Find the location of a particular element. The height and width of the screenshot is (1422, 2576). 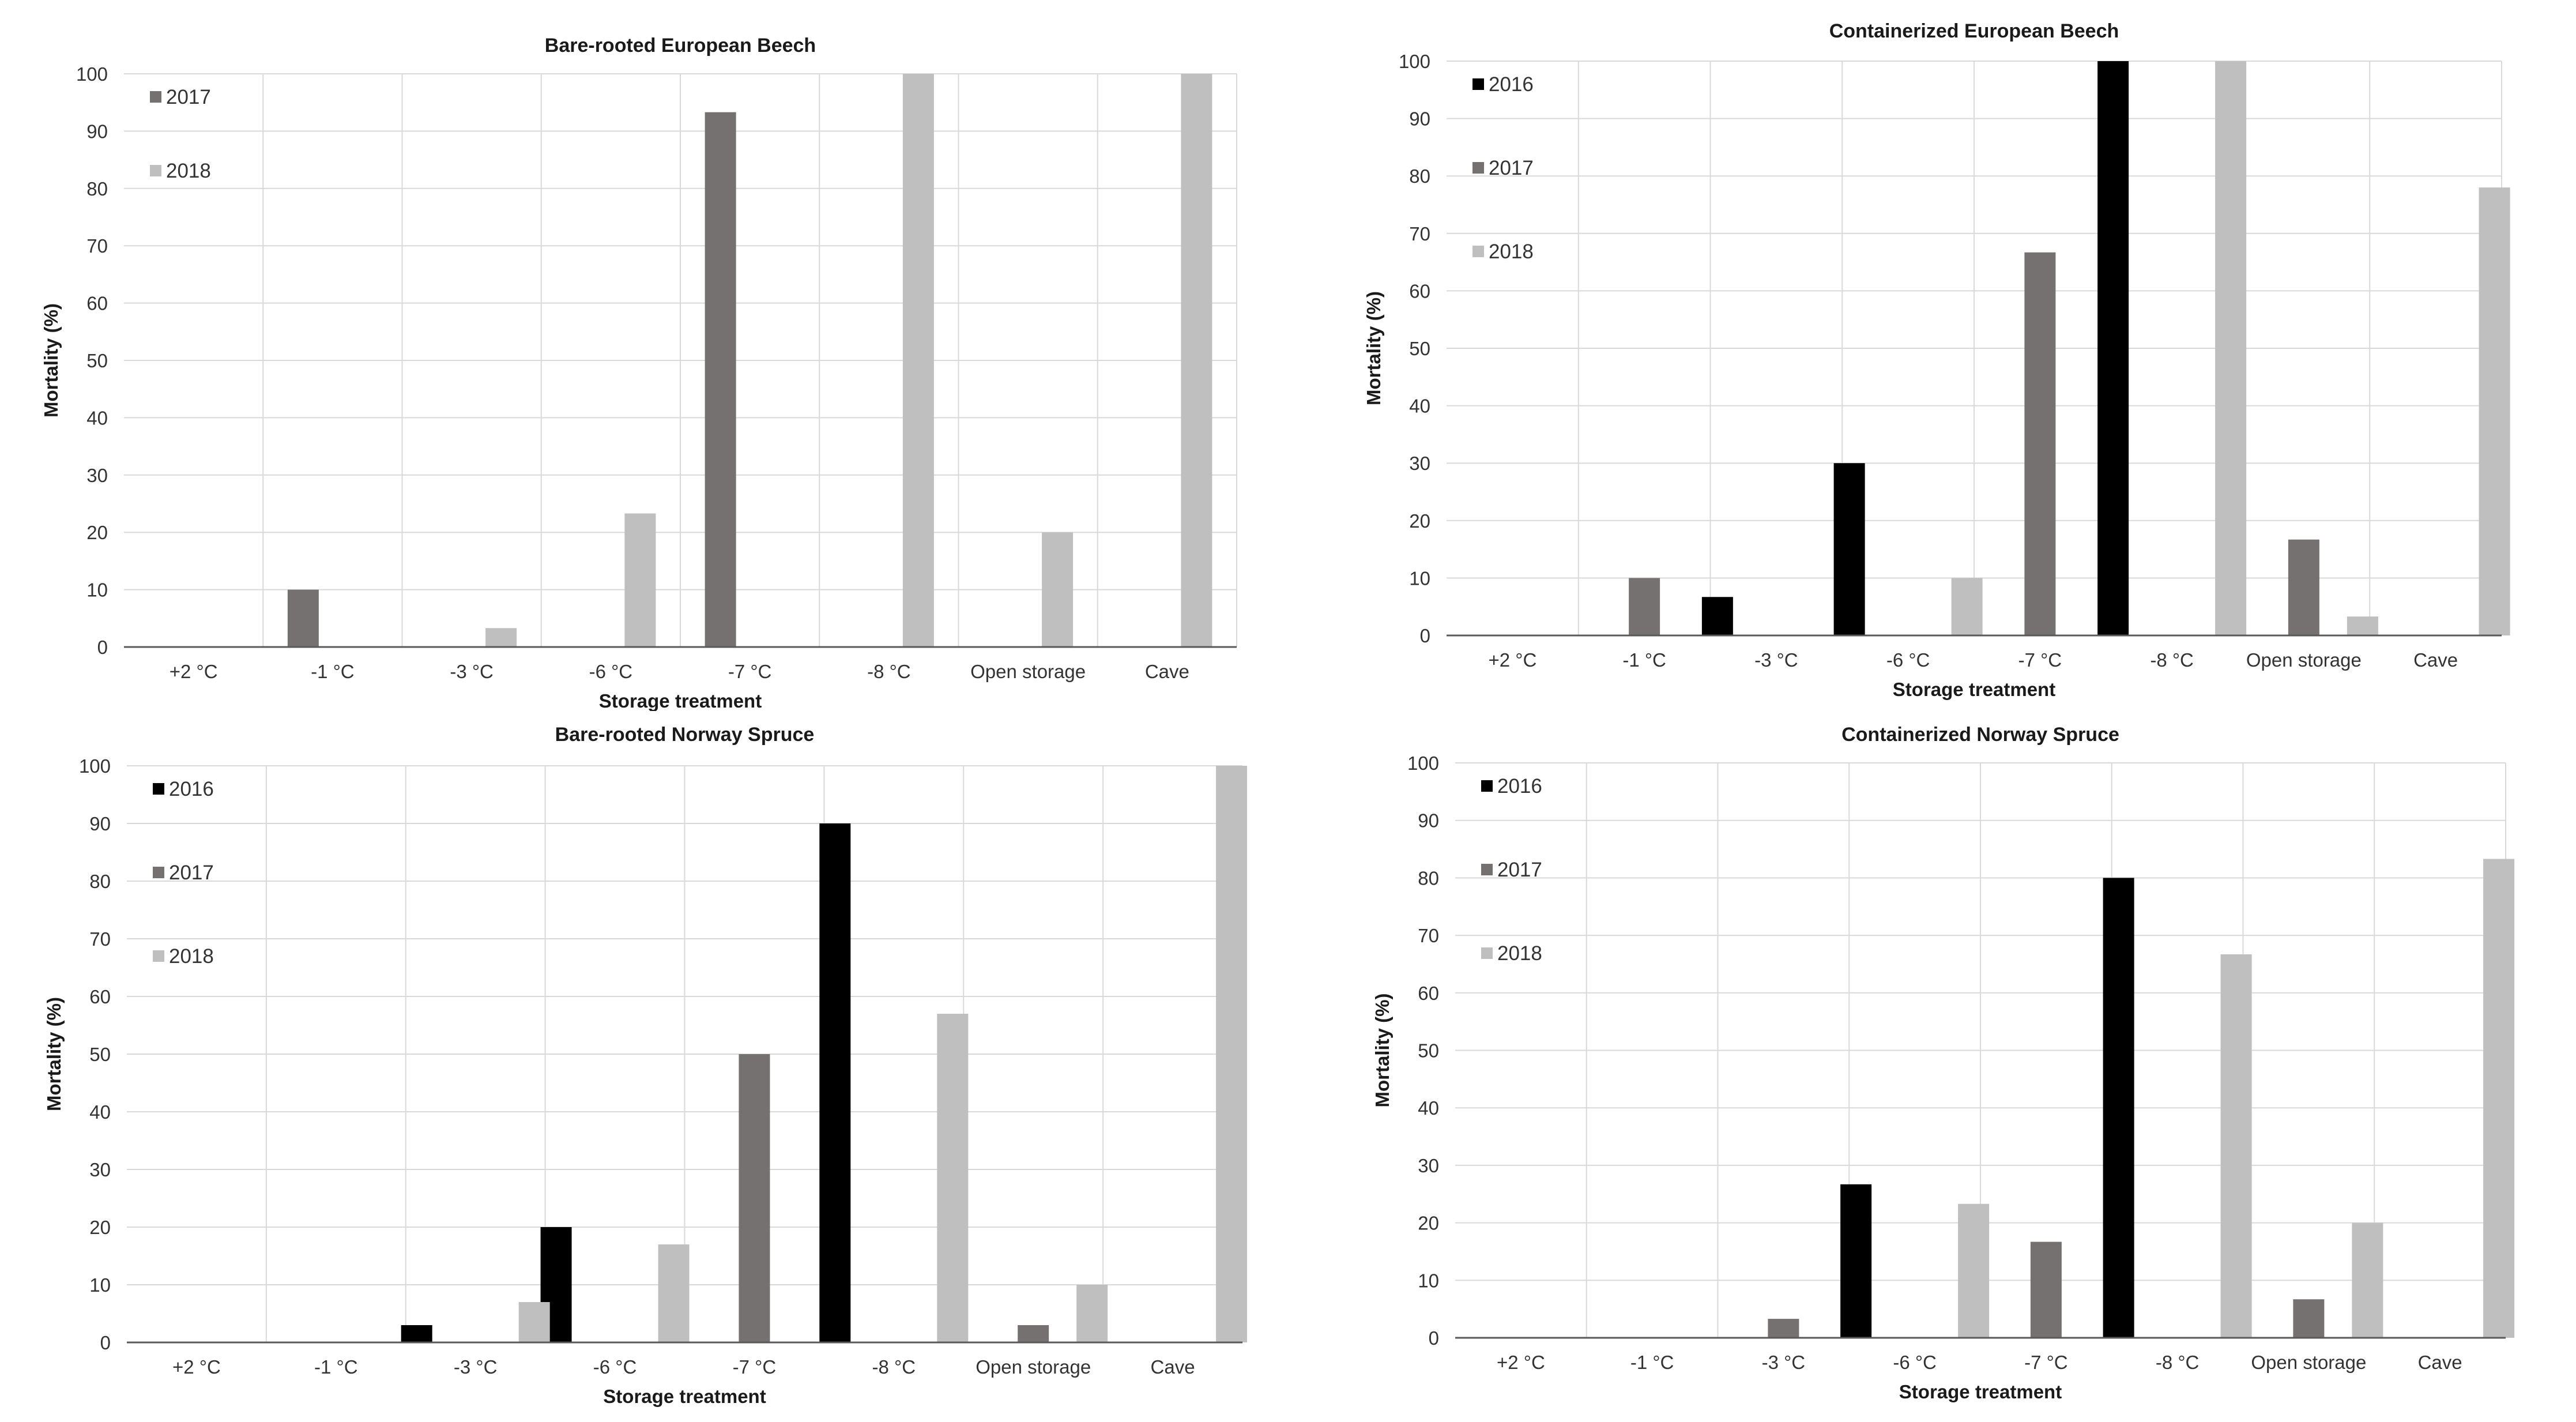

legend-label-2017: 2017 is located at coordinates (1511, 168).